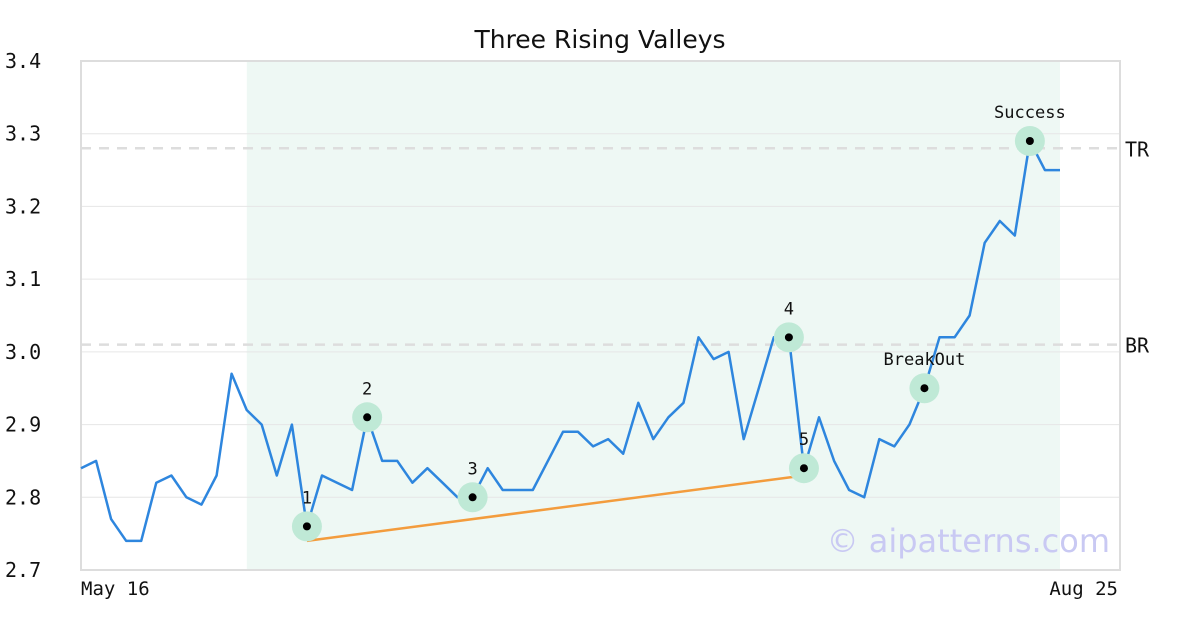 The width and height of the screenshot is (1200, 630). What do you see at coordinates (1137, 346) in the screenshot?
I see `level-label: BR` at bounding box center [1137, 346].